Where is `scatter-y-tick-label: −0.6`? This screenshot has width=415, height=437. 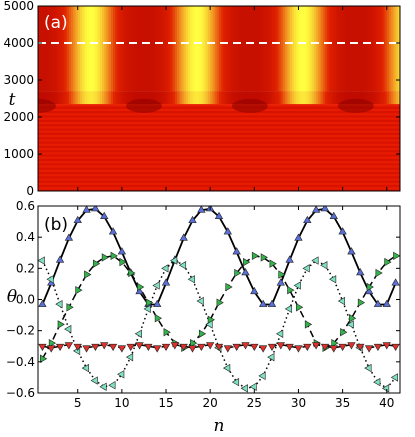
scatter-y-tick-label: −0.6 is located at coordinates (20, 393).